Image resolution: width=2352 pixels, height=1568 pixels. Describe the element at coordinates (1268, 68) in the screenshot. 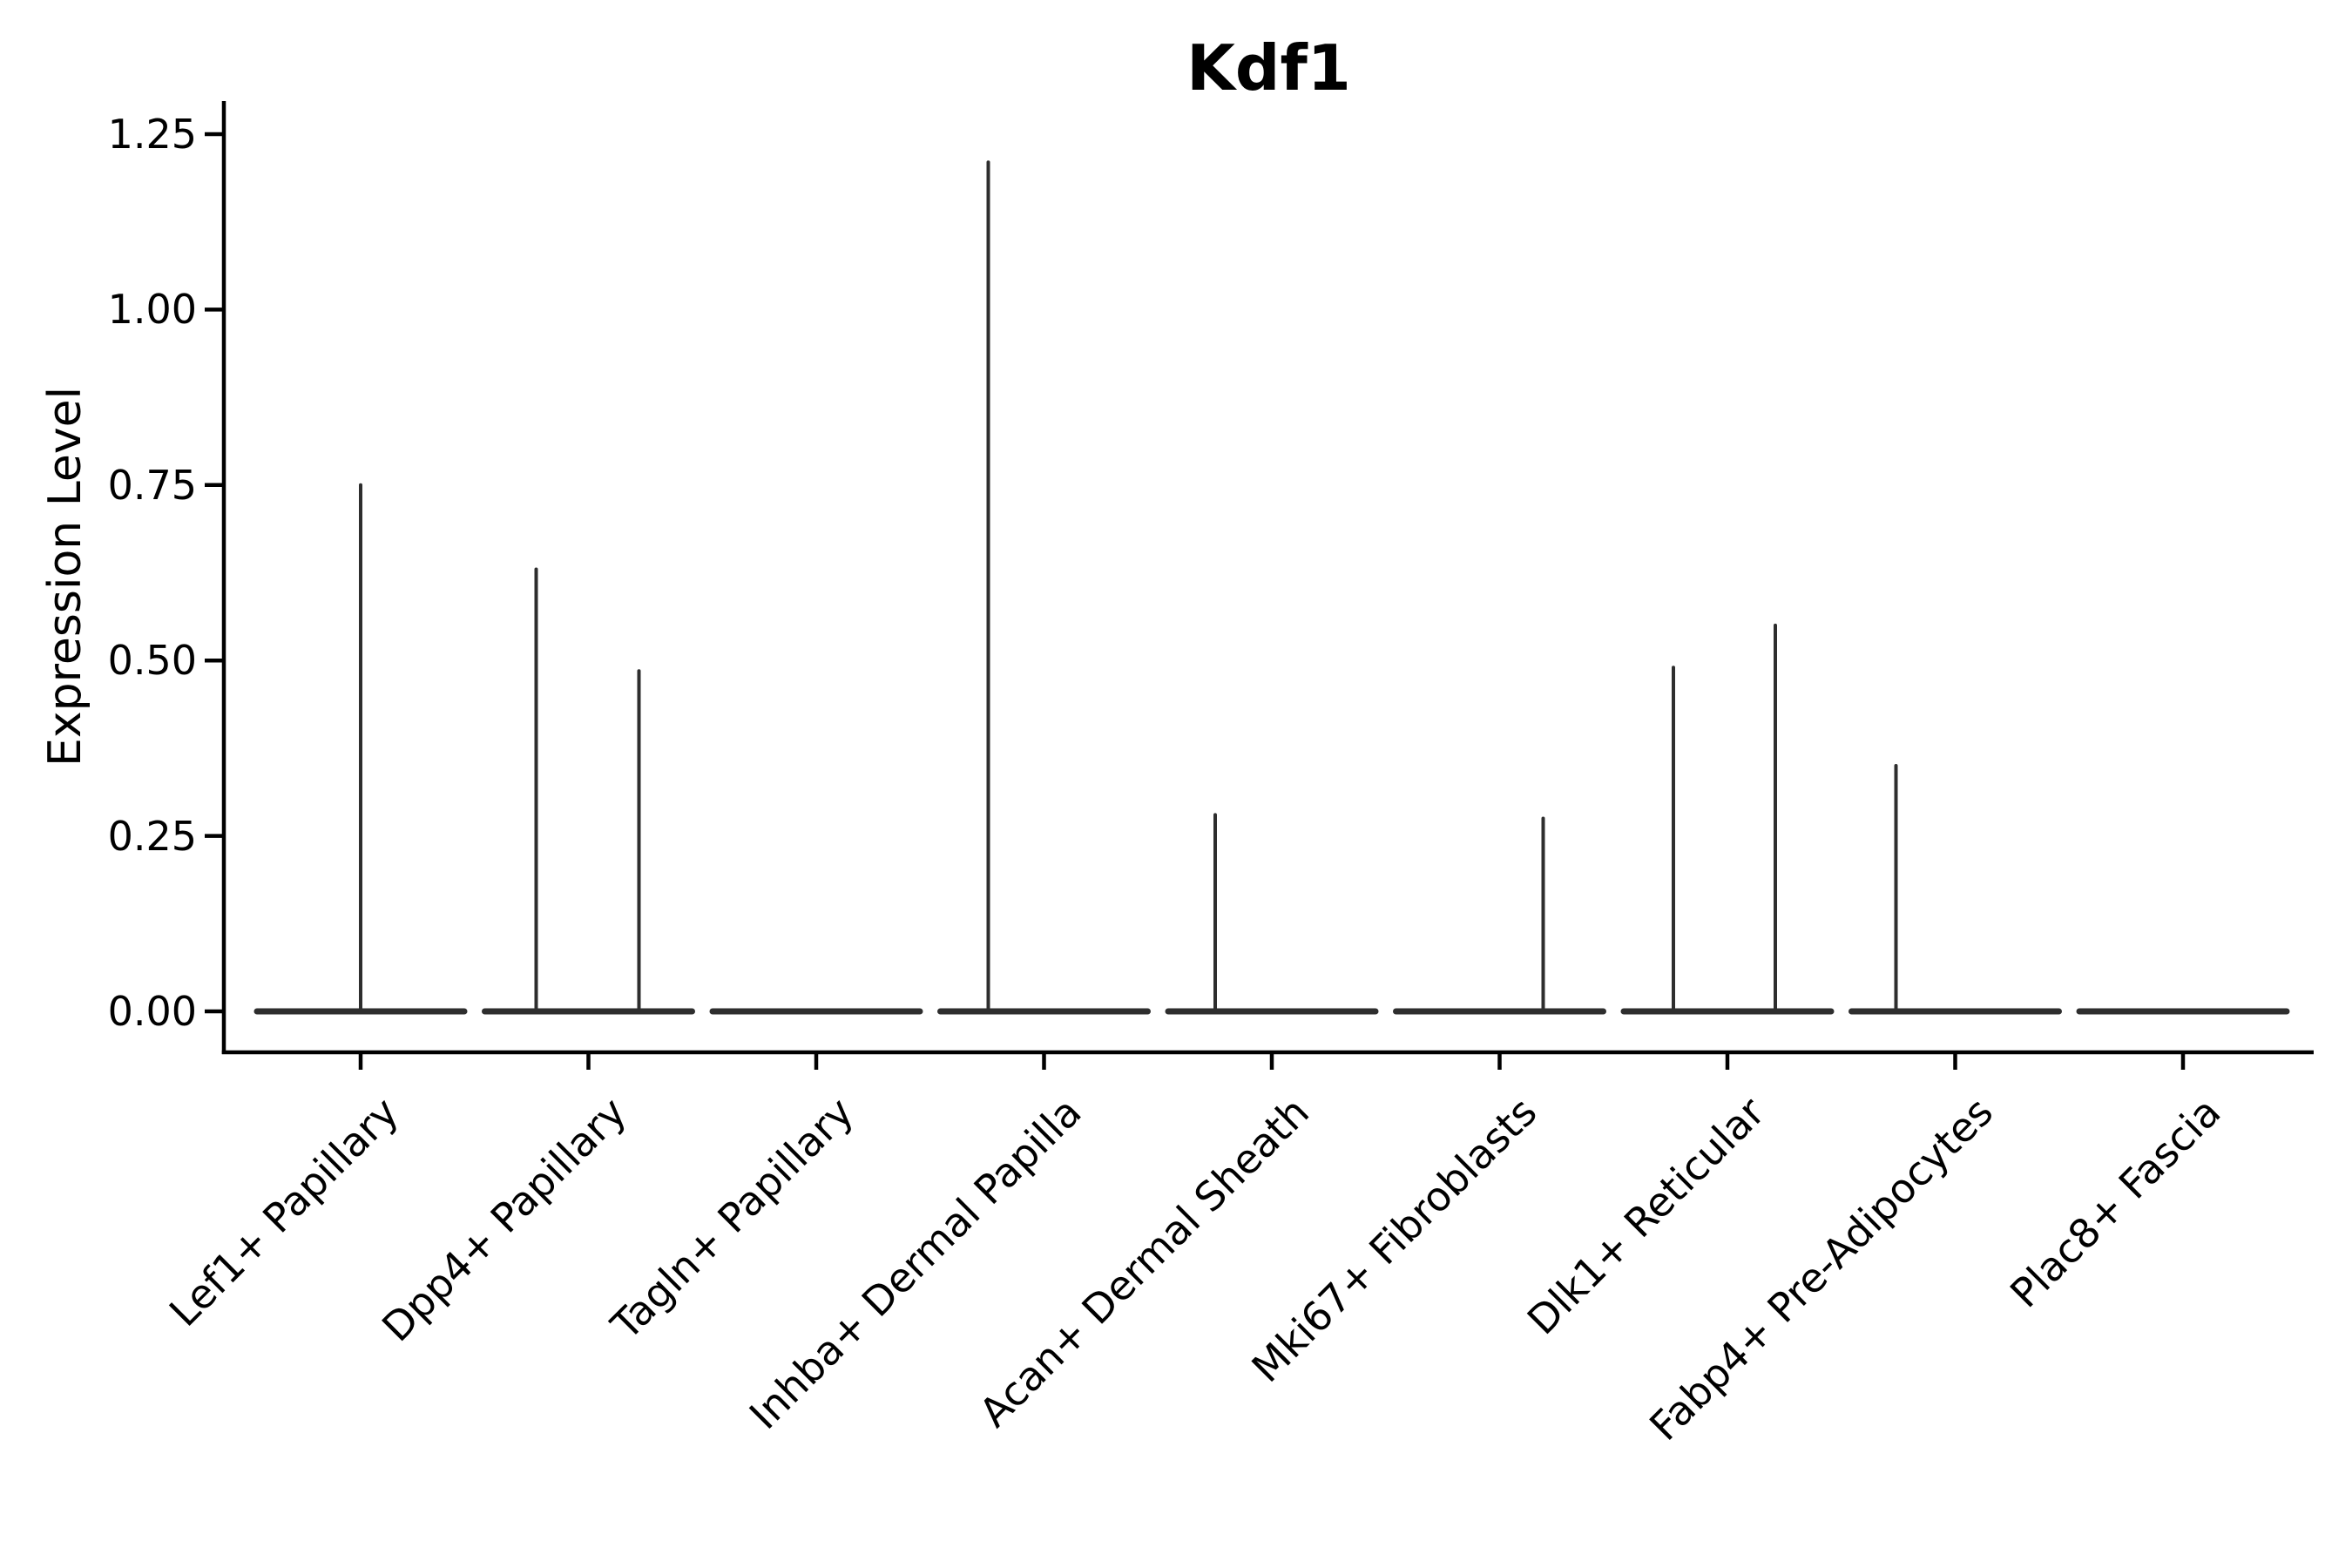

I see `plot-title: Kdf1` at that location.